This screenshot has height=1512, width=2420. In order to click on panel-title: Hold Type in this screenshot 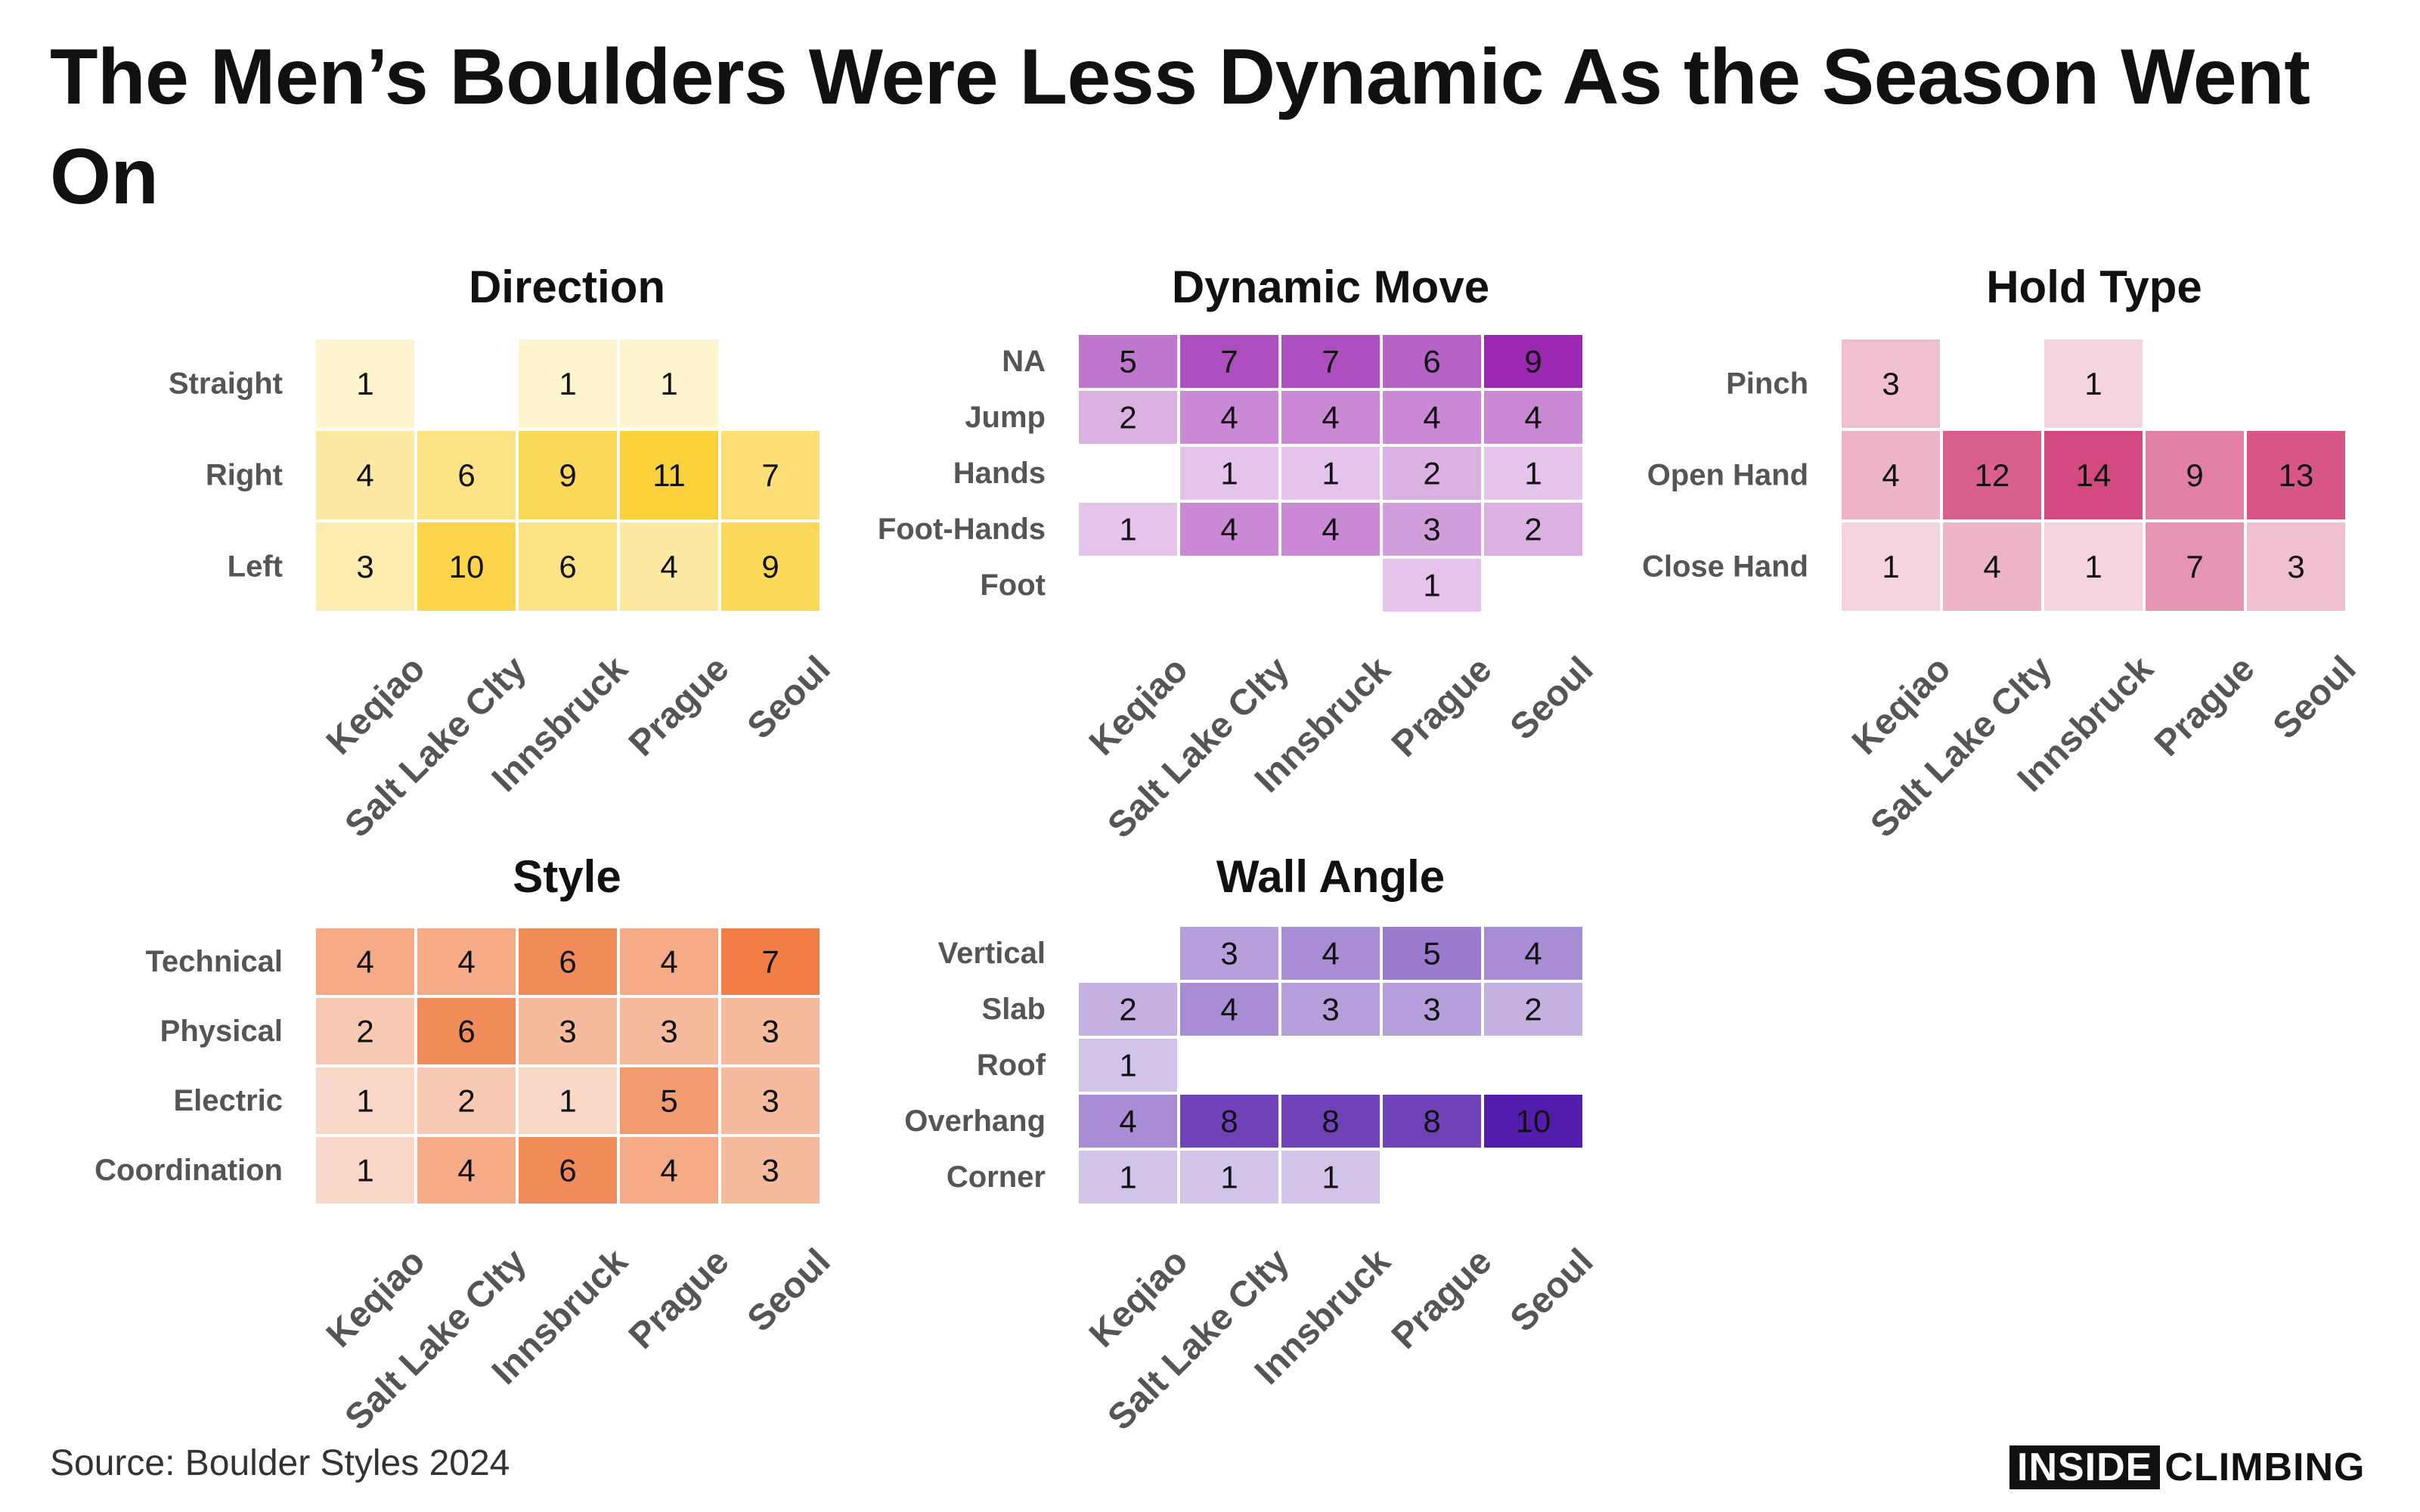, I will do `click(2094, 287)`.